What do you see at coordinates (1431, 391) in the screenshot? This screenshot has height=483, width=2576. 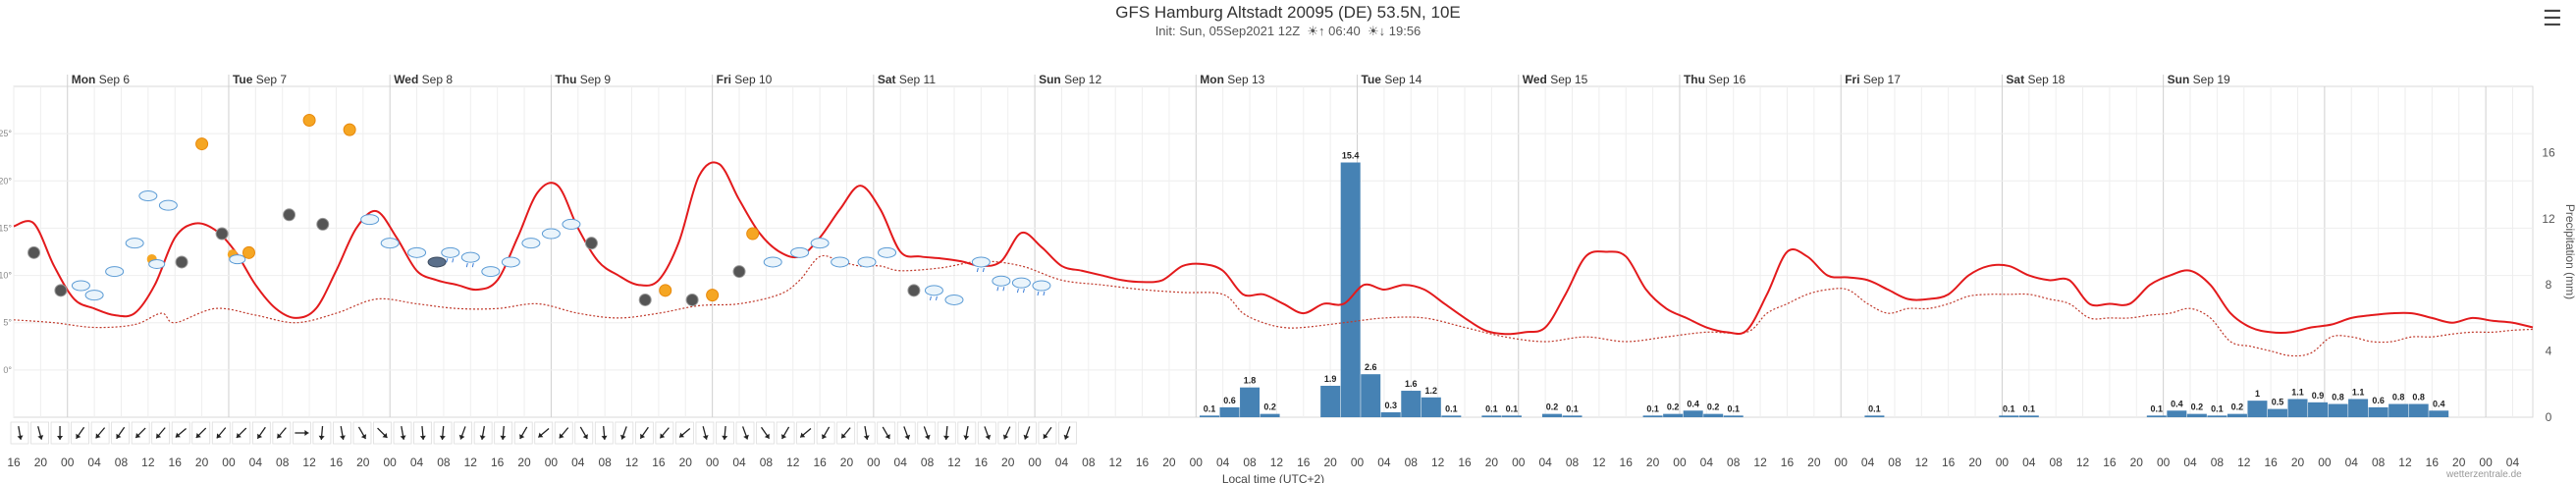 I see `precip-data-label: 1.2` at bounding box center [1431, 391].